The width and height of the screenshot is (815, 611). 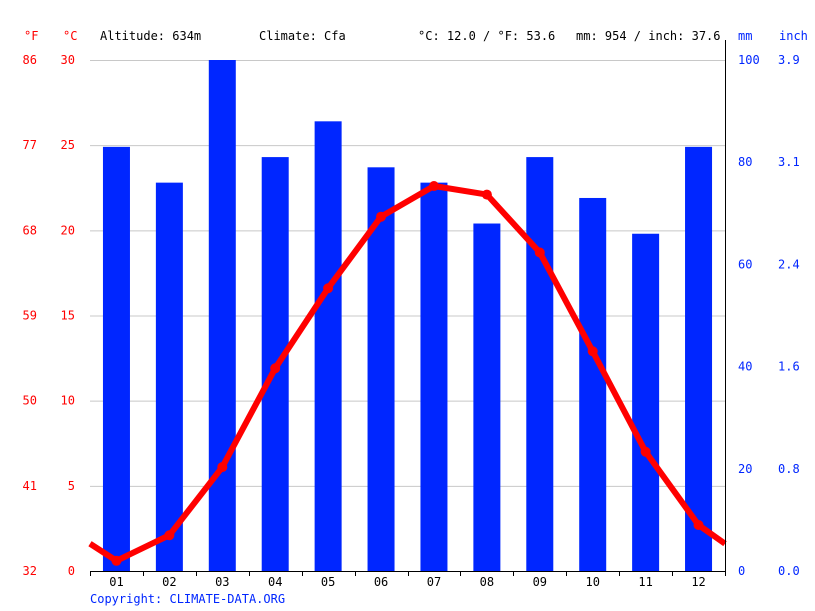 What do you see at coordinates (793, 36) in the screenshot?
I see `unit-label-inch: inch` at bounding box center [793, 36].